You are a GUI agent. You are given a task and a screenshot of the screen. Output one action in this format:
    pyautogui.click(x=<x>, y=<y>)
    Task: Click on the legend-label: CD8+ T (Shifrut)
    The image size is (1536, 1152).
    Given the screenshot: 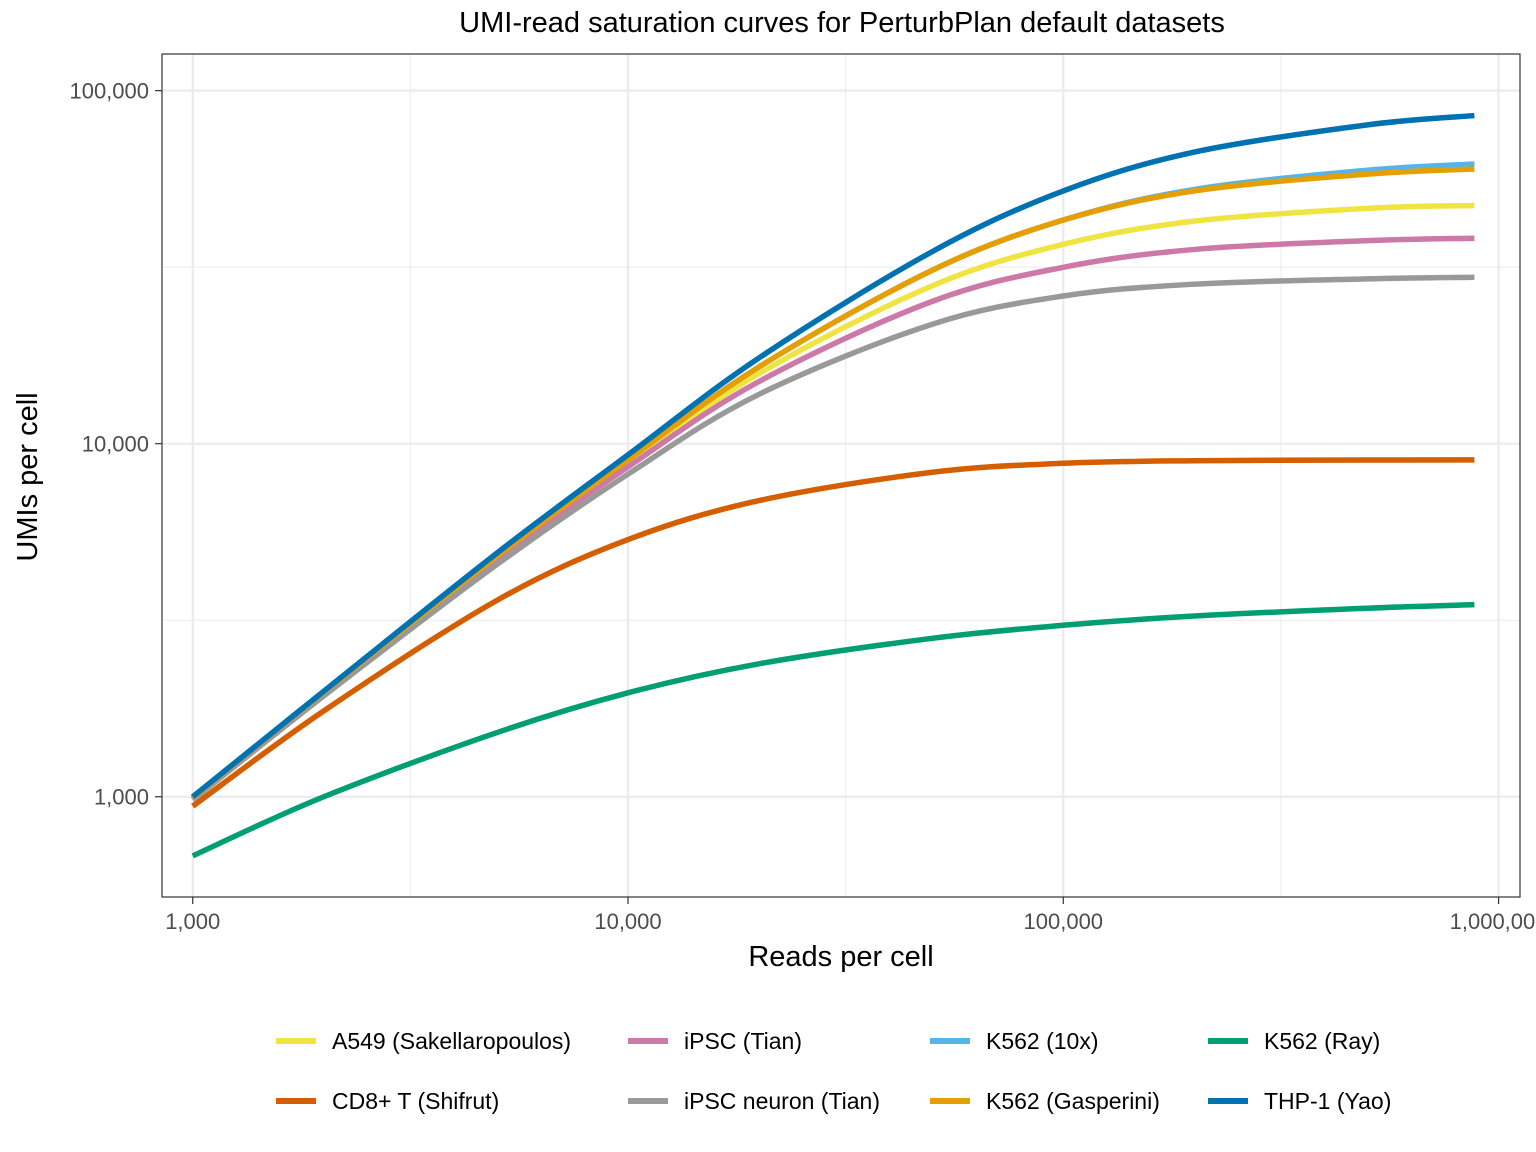 What is the action you would take?
    pyautogui.click(x=415, y=1101)
    